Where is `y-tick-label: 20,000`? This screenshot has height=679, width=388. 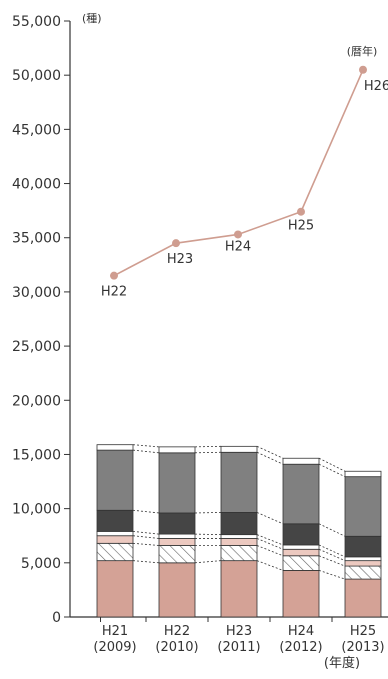 y-tick-label: 20,000 is located at coordinates (36, 401).